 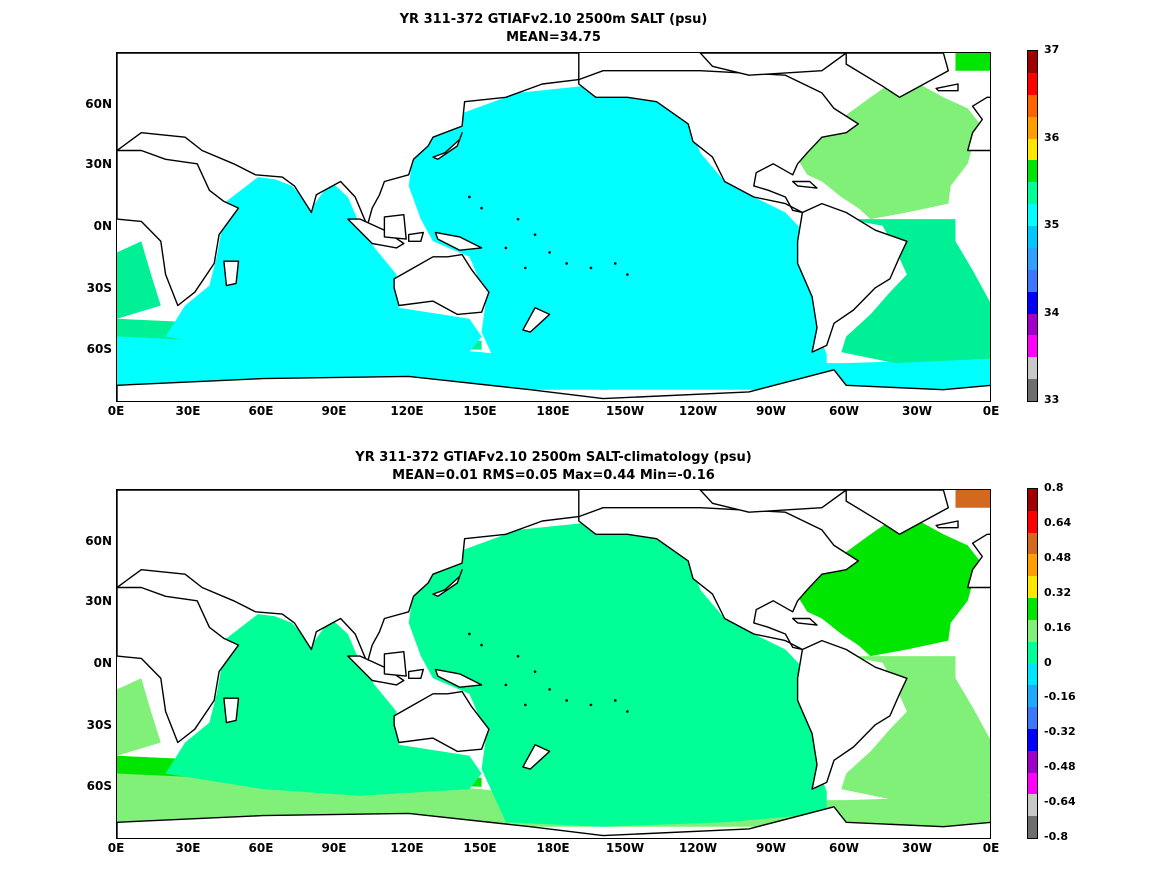 What do you see at coordinates (1060, 802) in the screenshot?
I see `colorbar-tick-label: -0.64` at bounding box center [1060, 802].